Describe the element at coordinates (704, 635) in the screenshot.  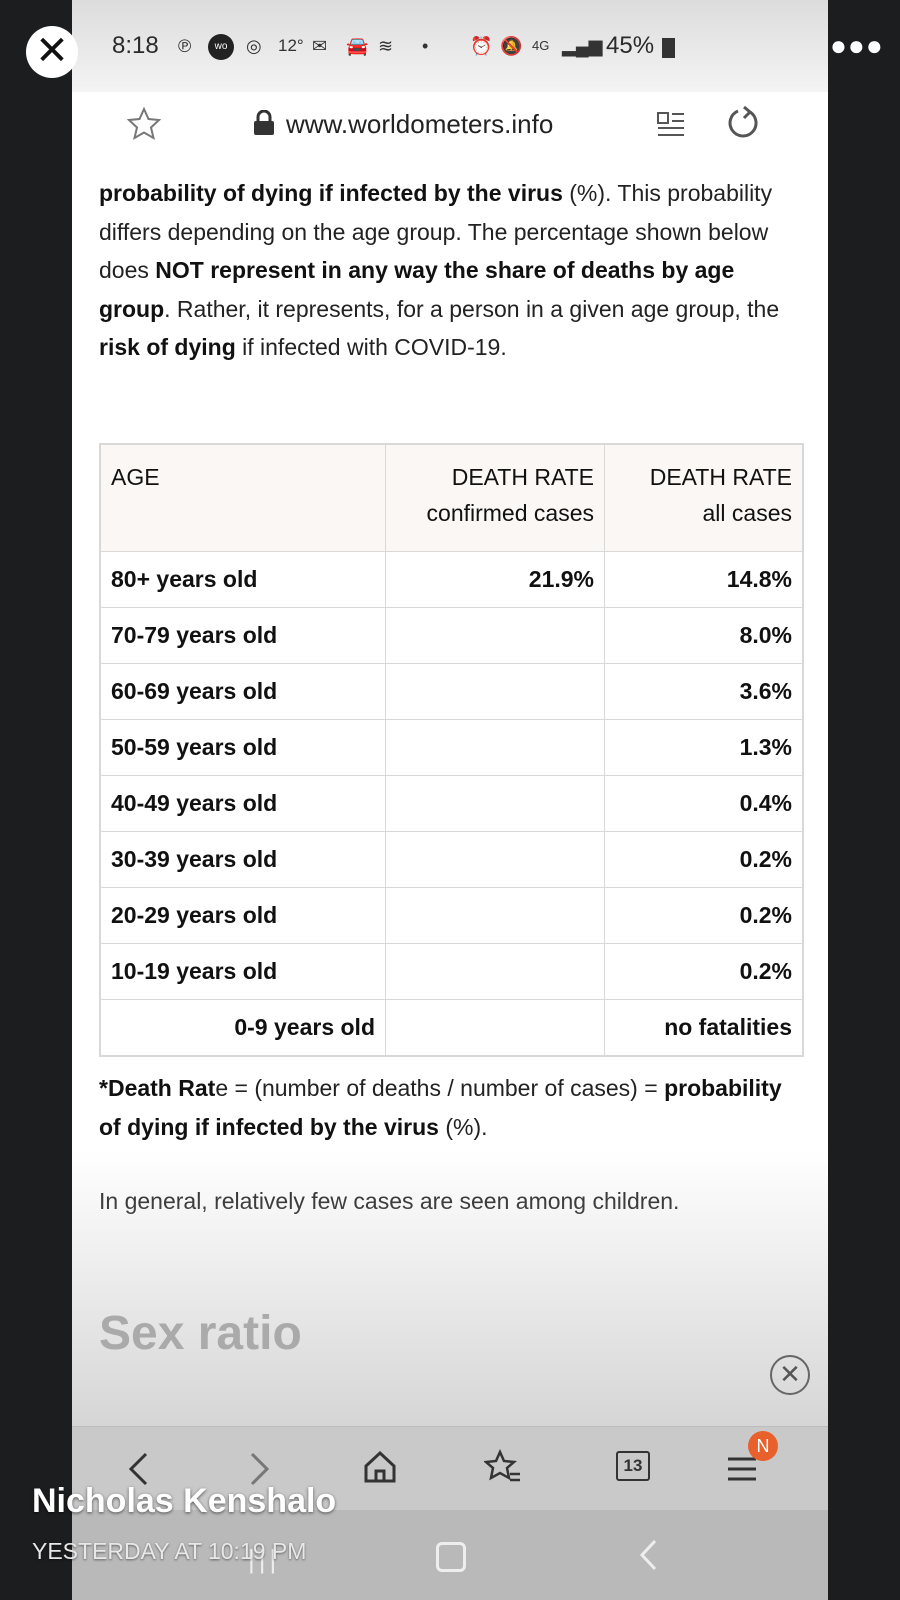
I see `all-rate-cell: 8.0%` at that location.